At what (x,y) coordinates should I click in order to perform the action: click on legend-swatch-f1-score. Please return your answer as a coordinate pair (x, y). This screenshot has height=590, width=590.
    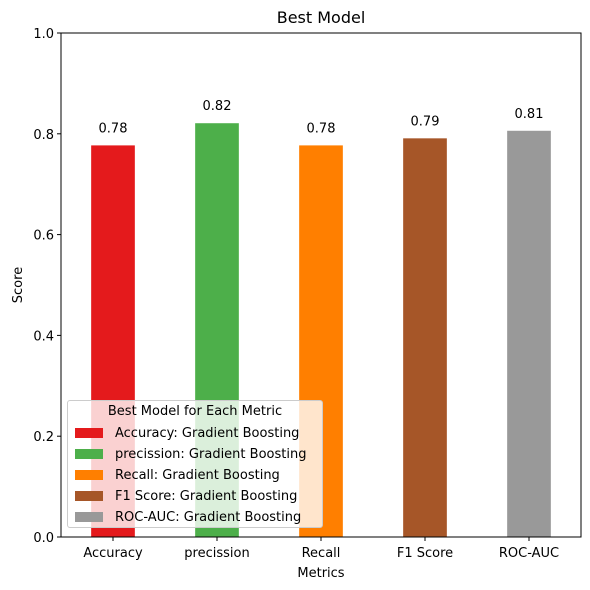
    Looking at the image, I should click on (89, 496).